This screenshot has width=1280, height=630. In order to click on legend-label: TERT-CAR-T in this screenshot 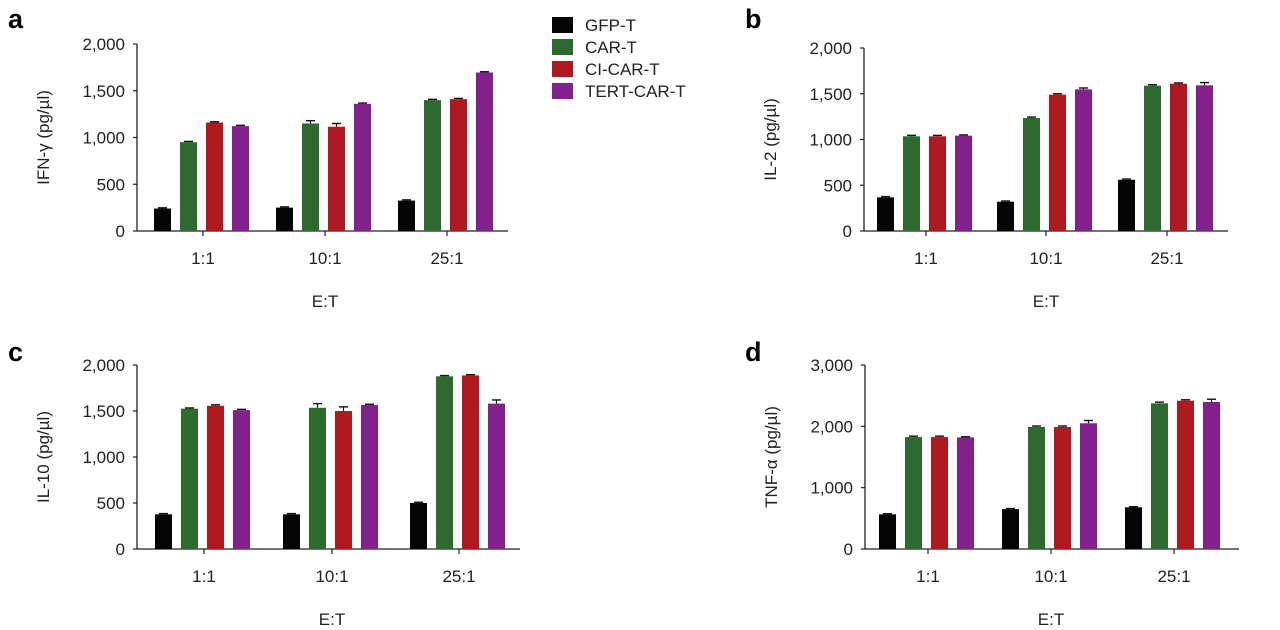, I will do `click(635, 91)`.